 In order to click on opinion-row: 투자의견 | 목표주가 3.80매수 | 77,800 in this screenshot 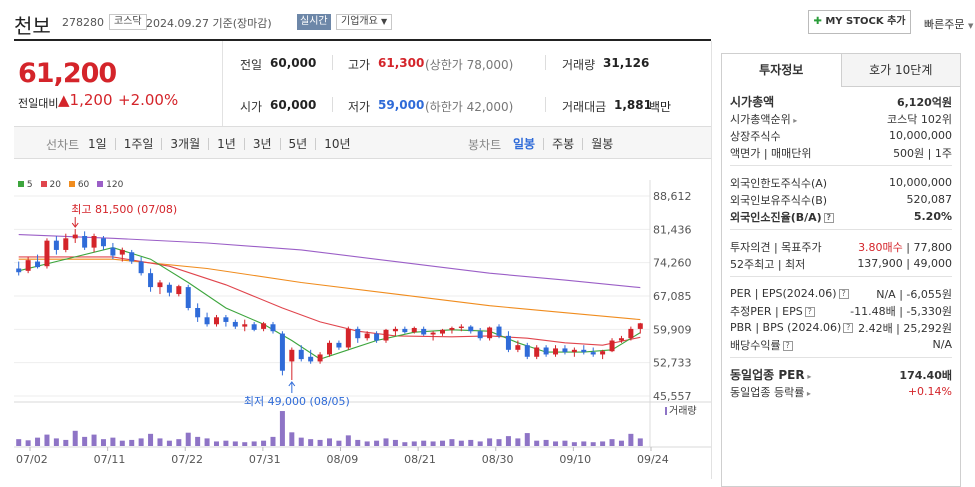, I will do `click(841, 246)`.